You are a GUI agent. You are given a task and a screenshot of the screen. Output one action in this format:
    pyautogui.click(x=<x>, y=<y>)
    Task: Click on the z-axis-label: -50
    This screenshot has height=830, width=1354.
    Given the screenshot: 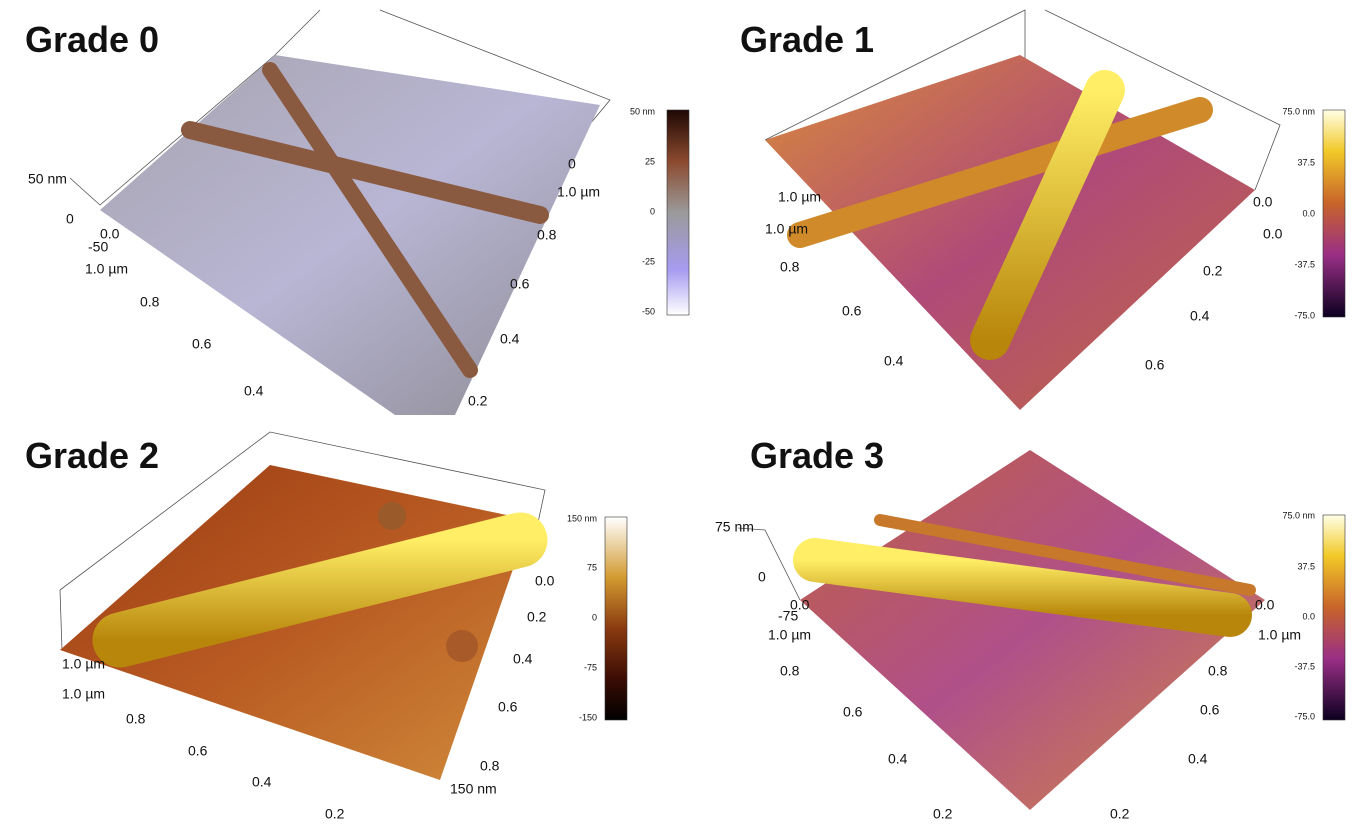 What is the action you would take?
    pyautogui.click(x=98, y=247)
    